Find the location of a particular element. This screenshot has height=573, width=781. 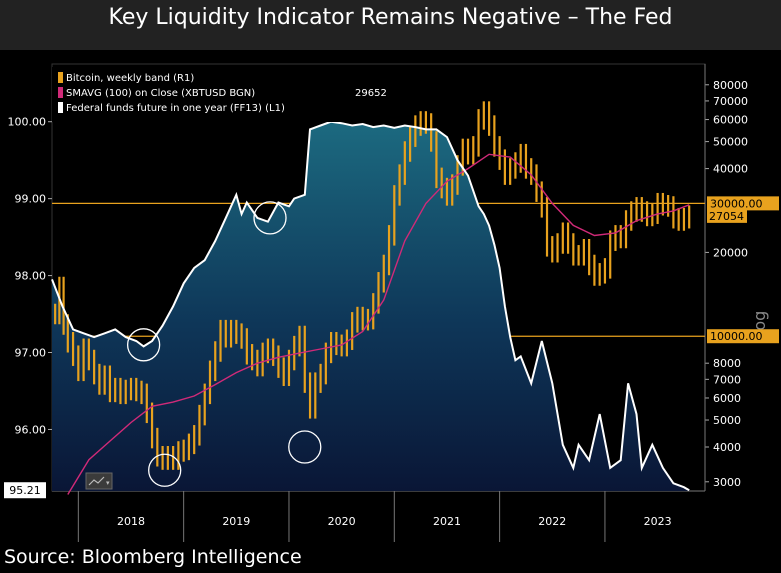

reference-line-label: 10000.00 is located at coordinates (736, 336).